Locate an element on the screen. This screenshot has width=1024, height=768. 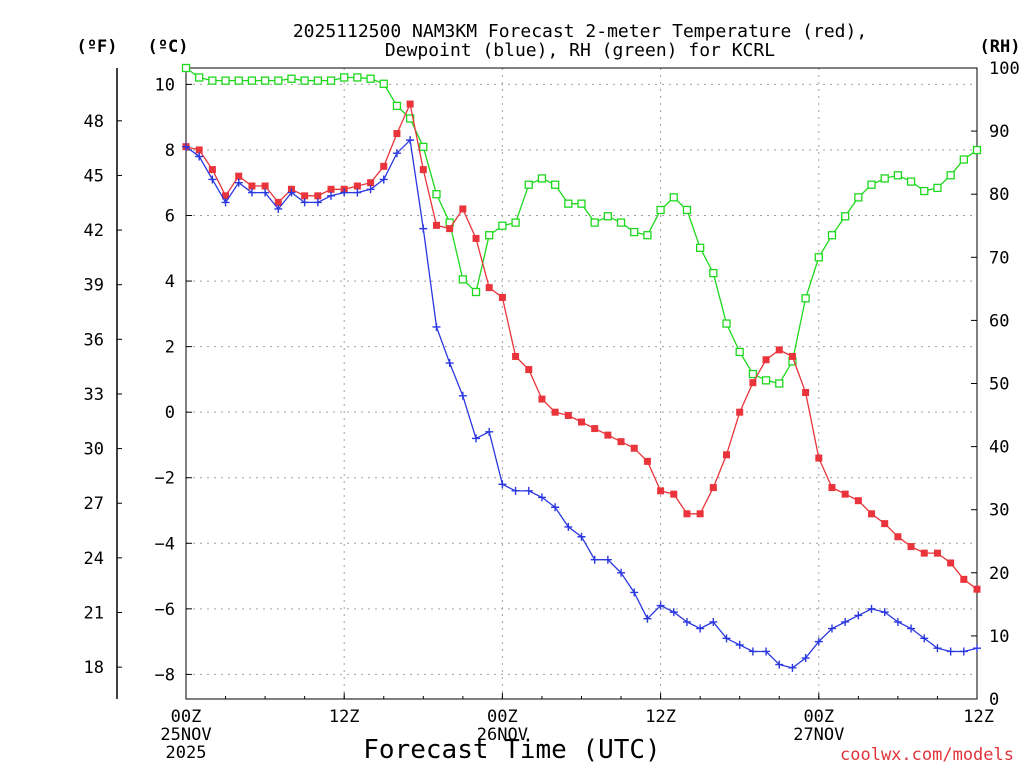
x-tick-date: 26NOV is located at coordinates (502, 735).